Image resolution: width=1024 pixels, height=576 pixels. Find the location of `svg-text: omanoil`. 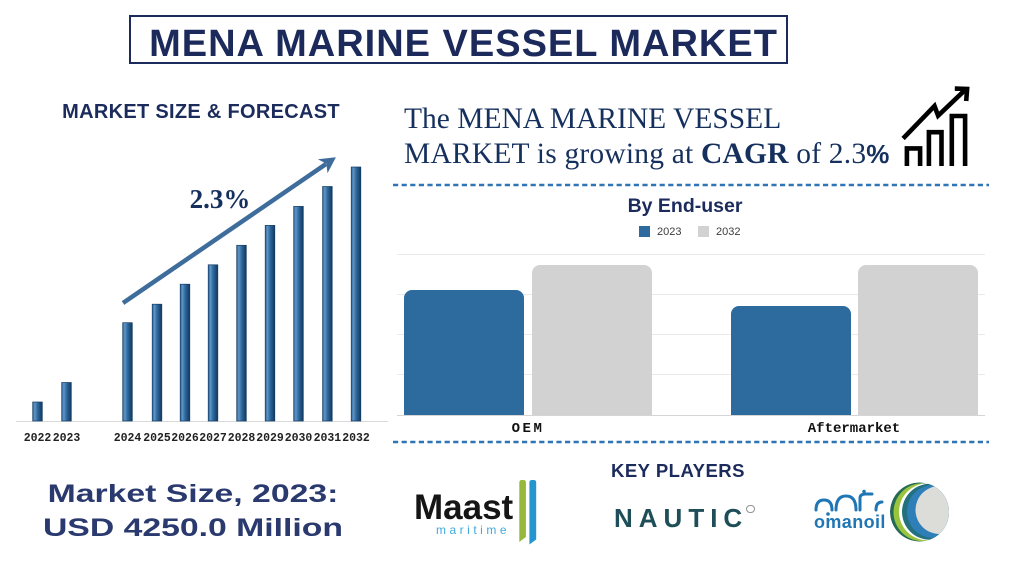

svg-text: omanoil is located at coordinates (850, 522).